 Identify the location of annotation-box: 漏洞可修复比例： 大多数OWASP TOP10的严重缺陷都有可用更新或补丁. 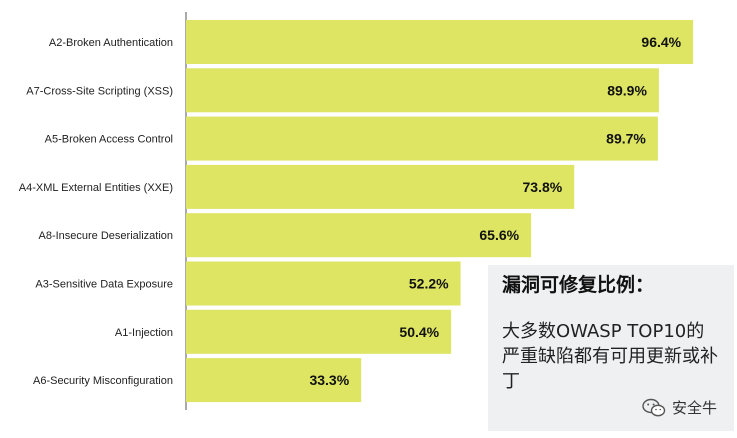
(611, 348).